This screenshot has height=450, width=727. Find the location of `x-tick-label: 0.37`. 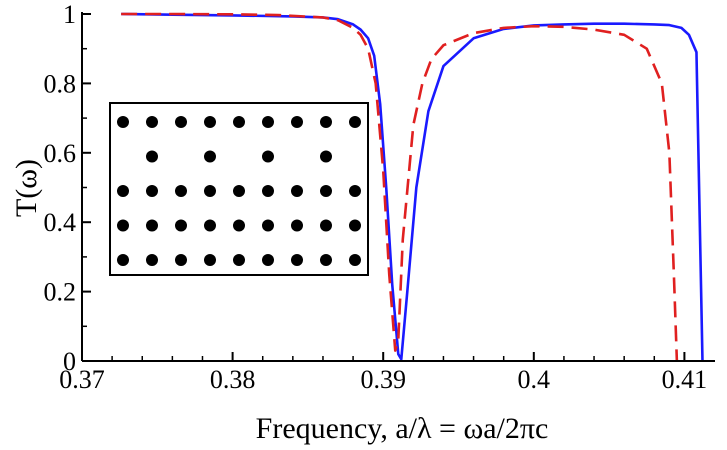

x-tick-label: 0.37 is located at coordinates (82, 379).